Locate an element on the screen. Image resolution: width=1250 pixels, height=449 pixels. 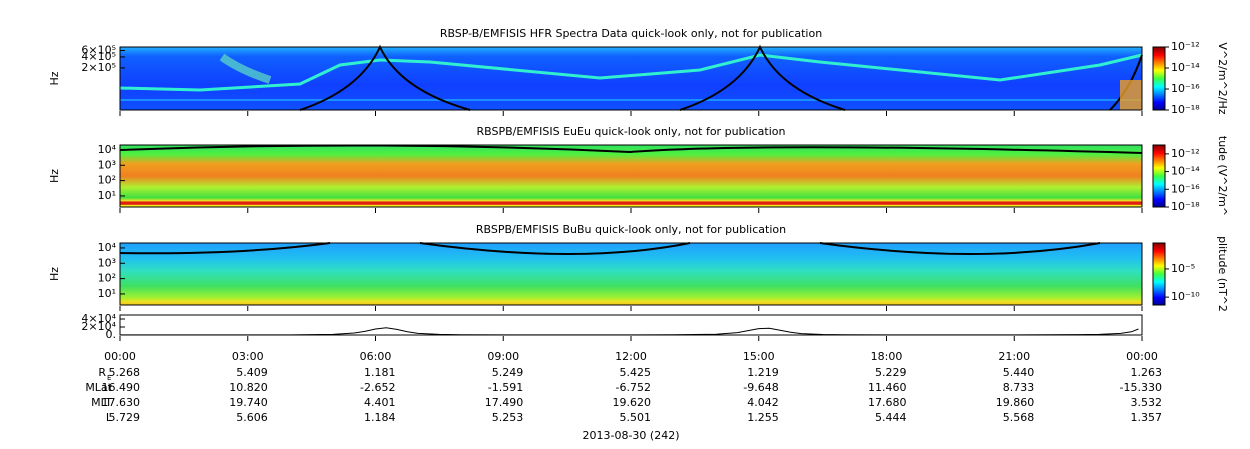
x-axis-label: 2013-08-30 (242) is located at coordinates (630, 435).